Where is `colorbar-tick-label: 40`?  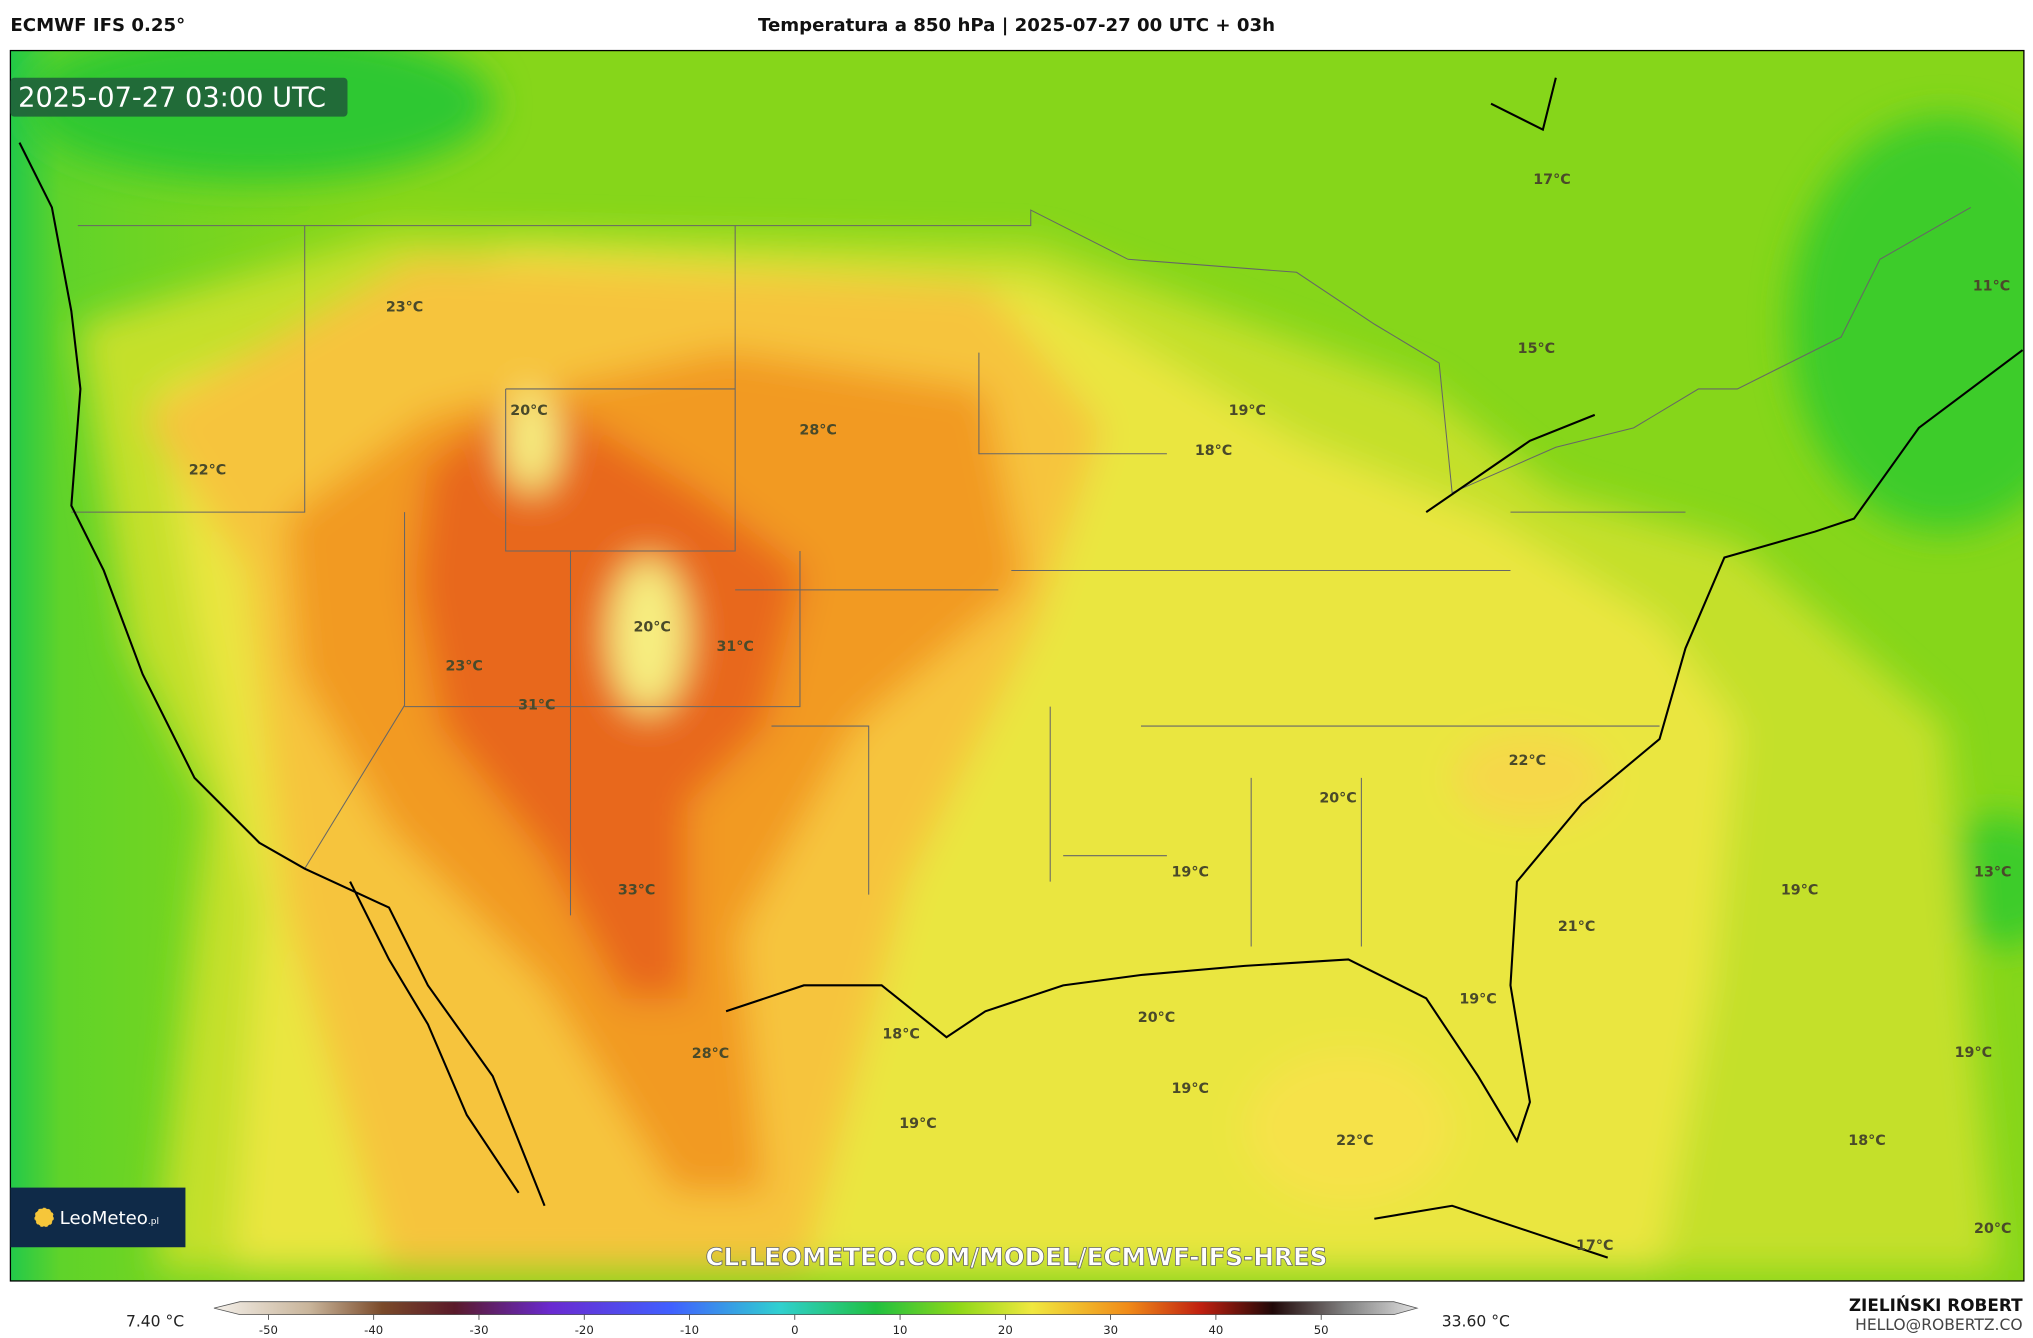
colorbar-tick-label: 40 is located at coordinates (1215, 1330).